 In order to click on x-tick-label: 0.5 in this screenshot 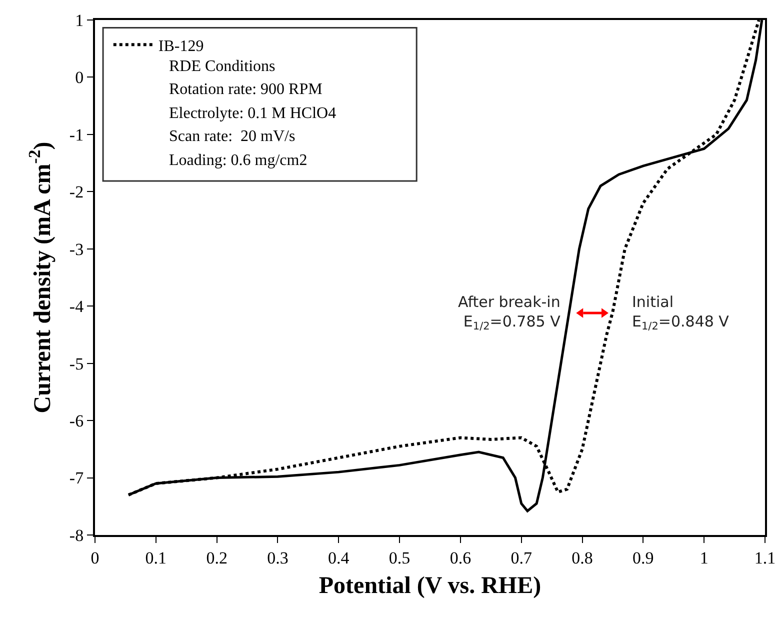, I will do `click(399, 558)`.